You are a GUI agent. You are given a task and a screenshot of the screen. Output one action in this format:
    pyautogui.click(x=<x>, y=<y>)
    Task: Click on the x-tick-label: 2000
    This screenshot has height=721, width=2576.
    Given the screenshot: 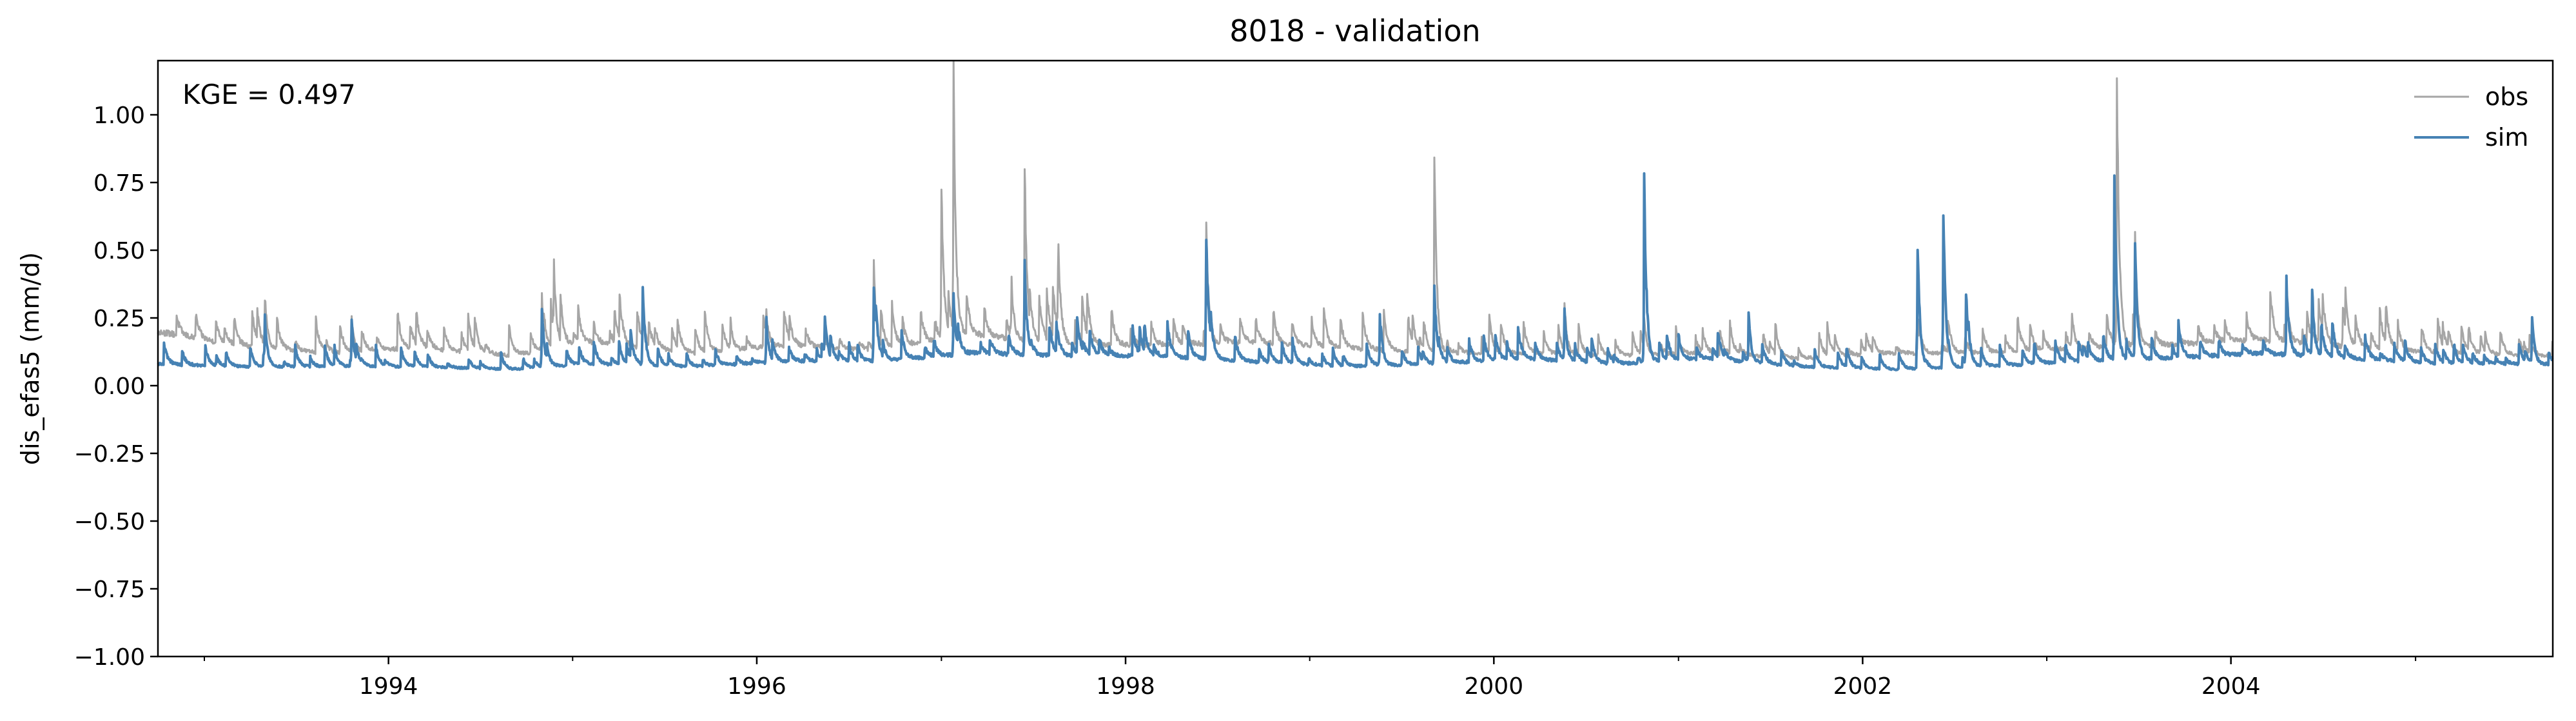 What is the action you would take?
    pyautogui.click(x=1494, y=686)
    